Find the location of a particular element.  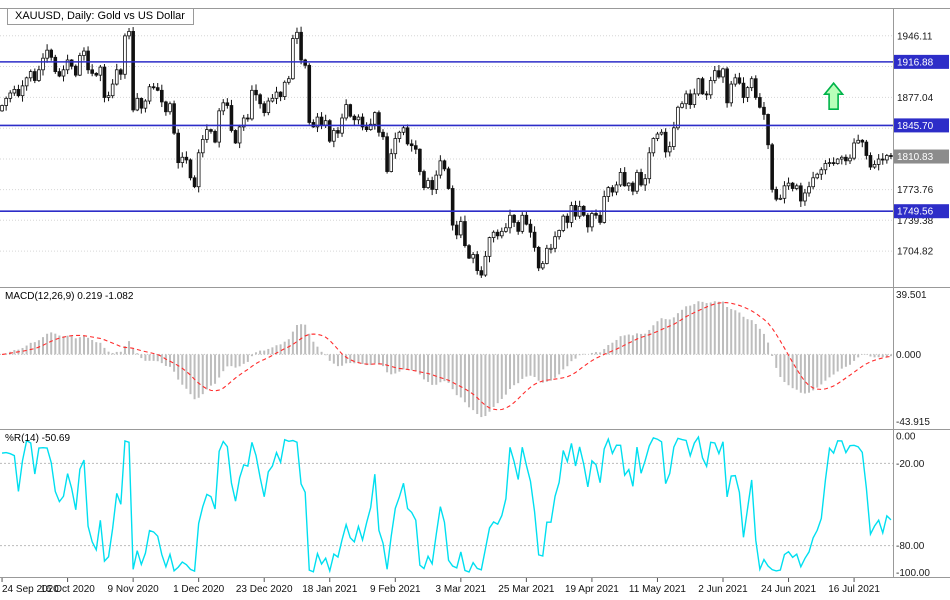

svg-text: 24 Jun 2021 is located at coordinates (788, 589).